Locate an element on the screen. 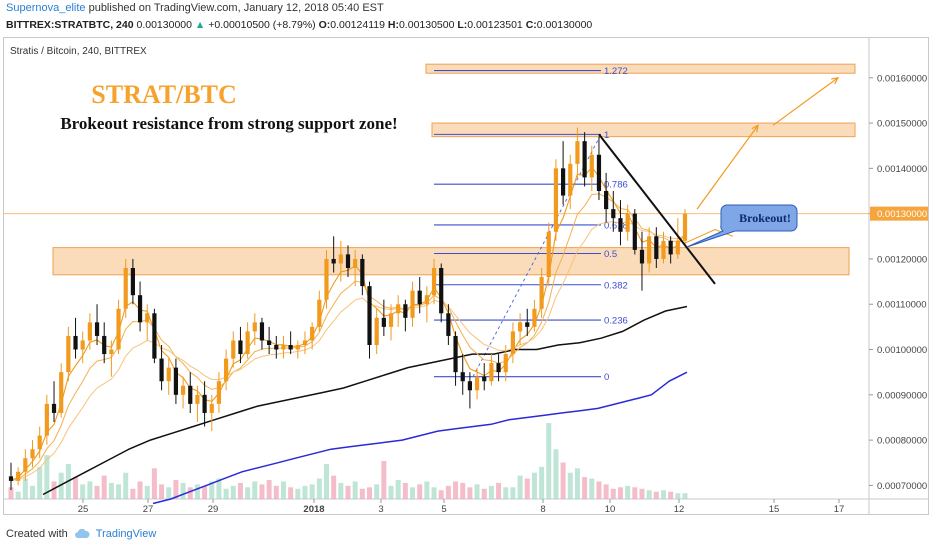 Image resolution: width=932 pixels, height=550 pixels. ma-blue-line is located at coordinates (420, 438).